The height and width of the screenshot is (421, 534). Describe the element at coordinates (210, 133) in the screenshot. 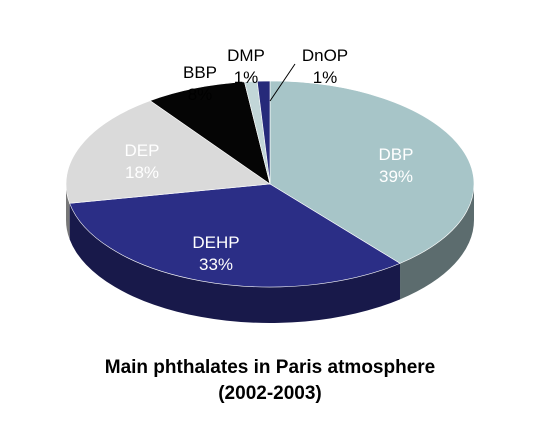

I see `slice-bbp` at that location.